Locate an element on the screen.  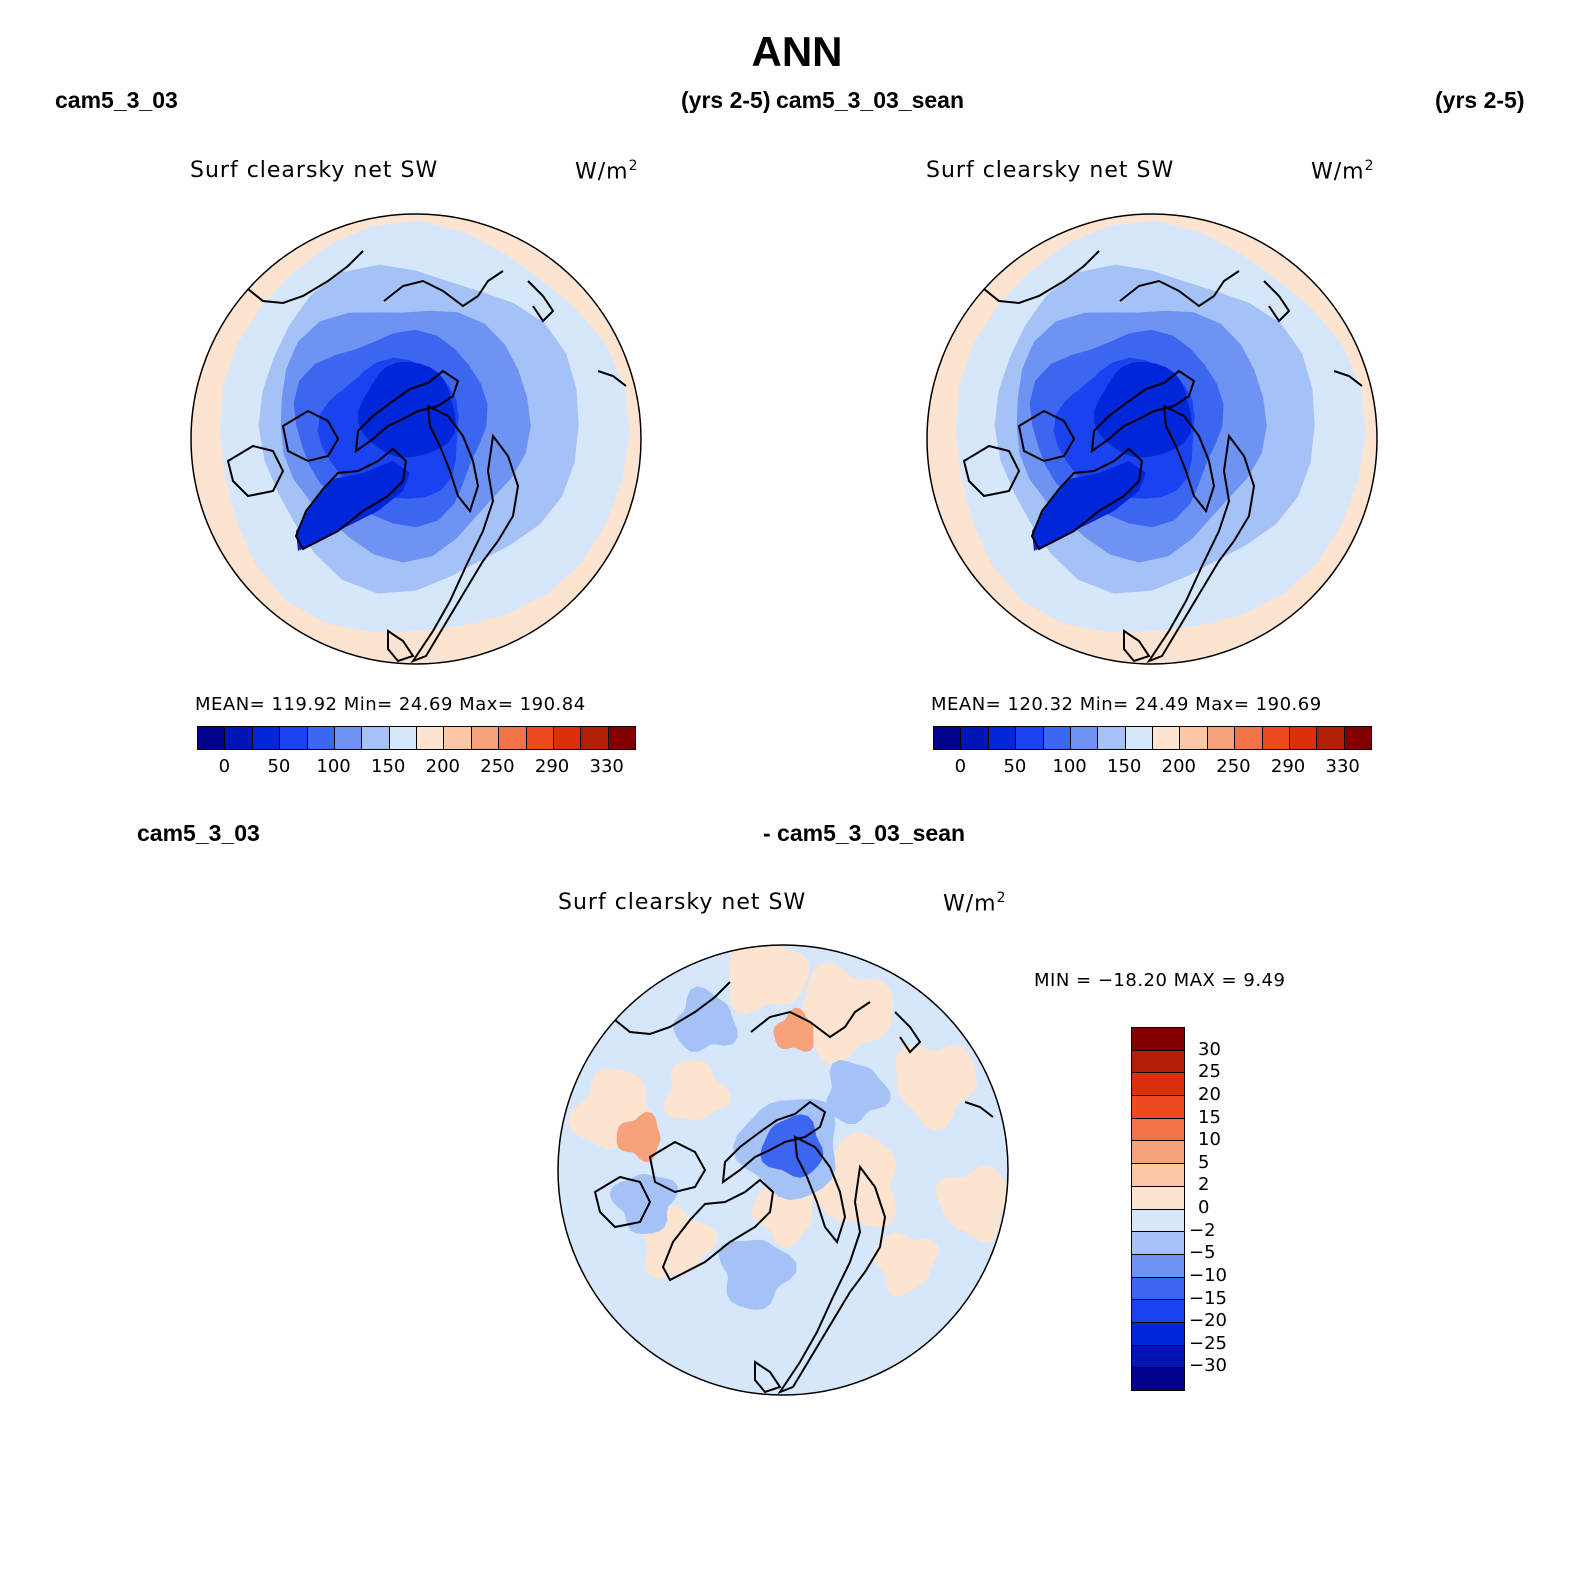
panel-stats: MEAN= 119.92 Min= 24.69 Max= 190.84 is located at coordinates (390, 704).